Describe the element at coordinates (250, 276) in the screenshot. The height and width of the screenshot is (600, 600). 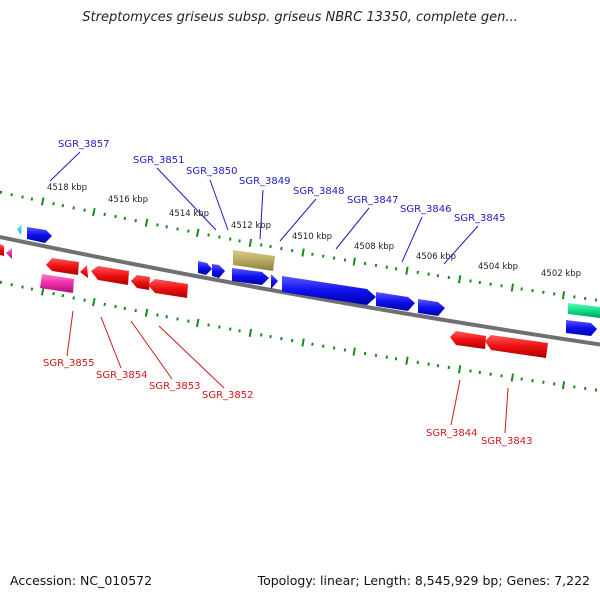
I see `gene-arrow-sgr3849` at that location.